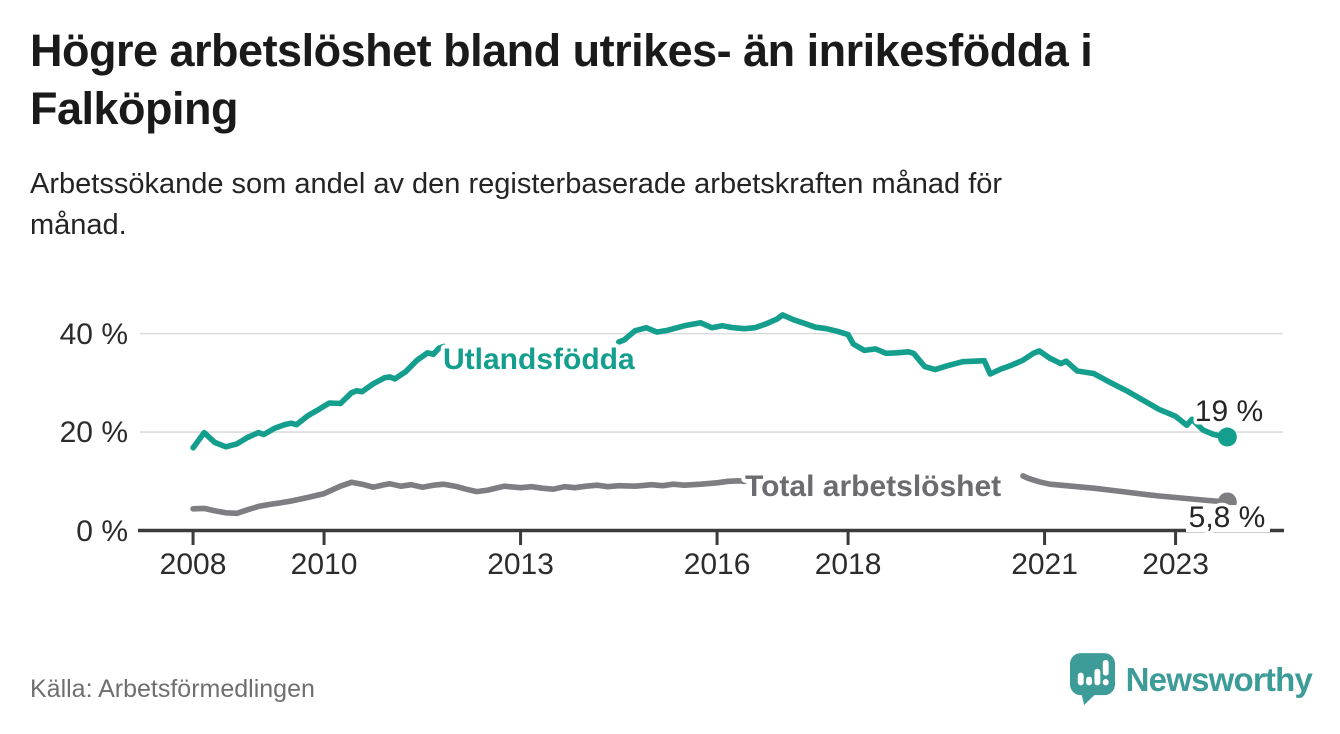  I want to click on logo-barchart-icon, so click(1093, 672).